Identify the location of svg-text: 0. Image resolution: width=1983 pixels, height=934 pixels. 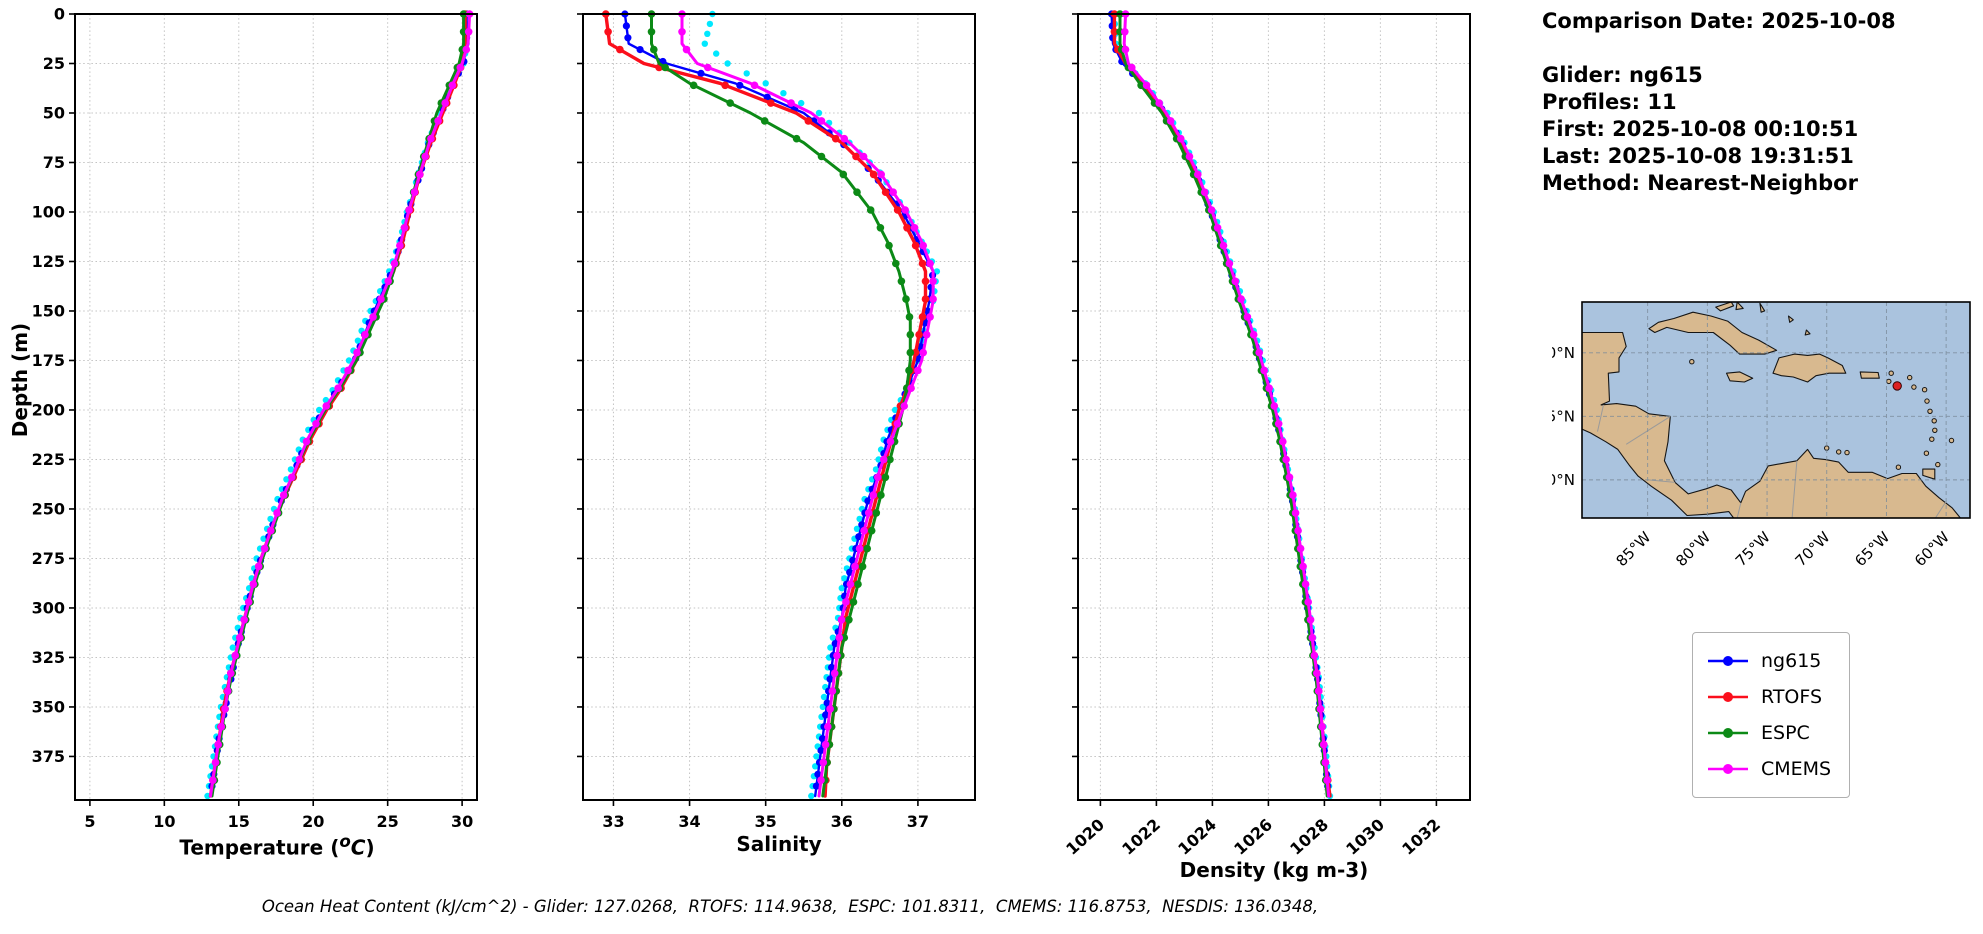
(59, 14).